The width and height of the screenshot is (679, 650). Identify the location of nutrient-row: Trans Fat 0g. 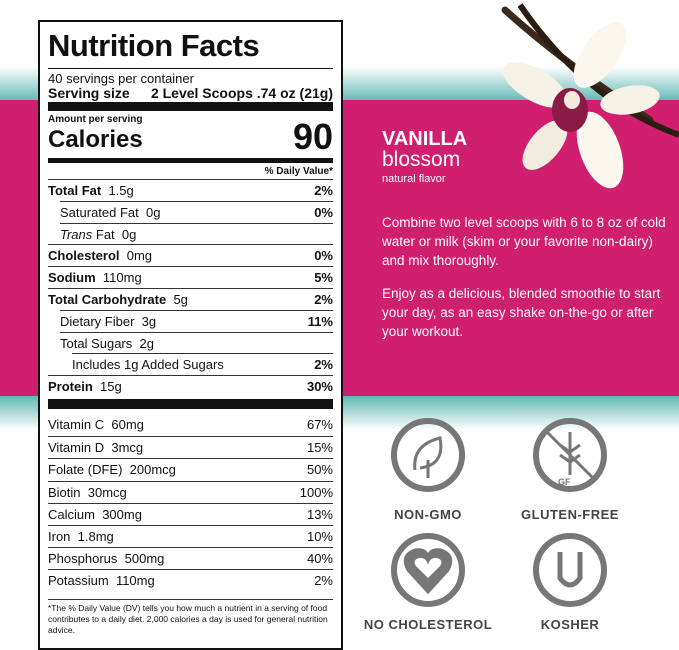
(196, 233).